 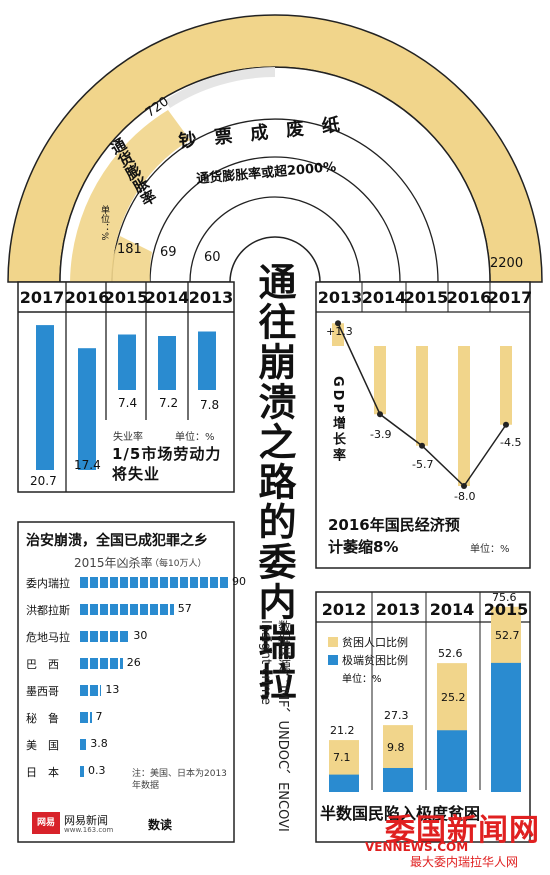 I want to click on unemployment-bars, so click(x=126, y=397).